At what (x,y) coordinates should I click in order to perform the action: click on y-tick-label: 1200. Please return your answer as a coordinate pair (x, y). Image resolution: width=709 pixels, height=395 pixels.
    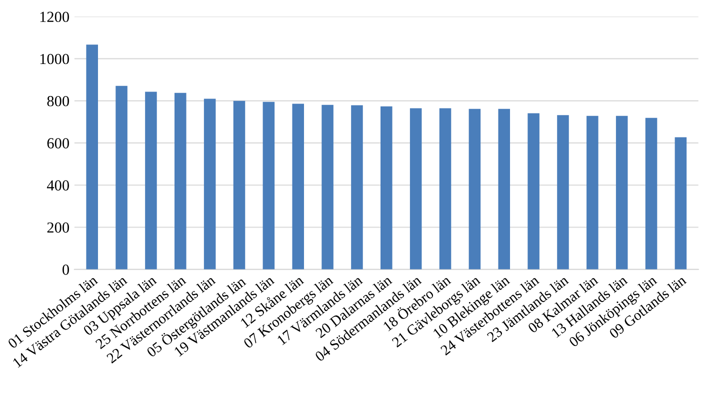
    Looking at the image, I should click on (54, 17).